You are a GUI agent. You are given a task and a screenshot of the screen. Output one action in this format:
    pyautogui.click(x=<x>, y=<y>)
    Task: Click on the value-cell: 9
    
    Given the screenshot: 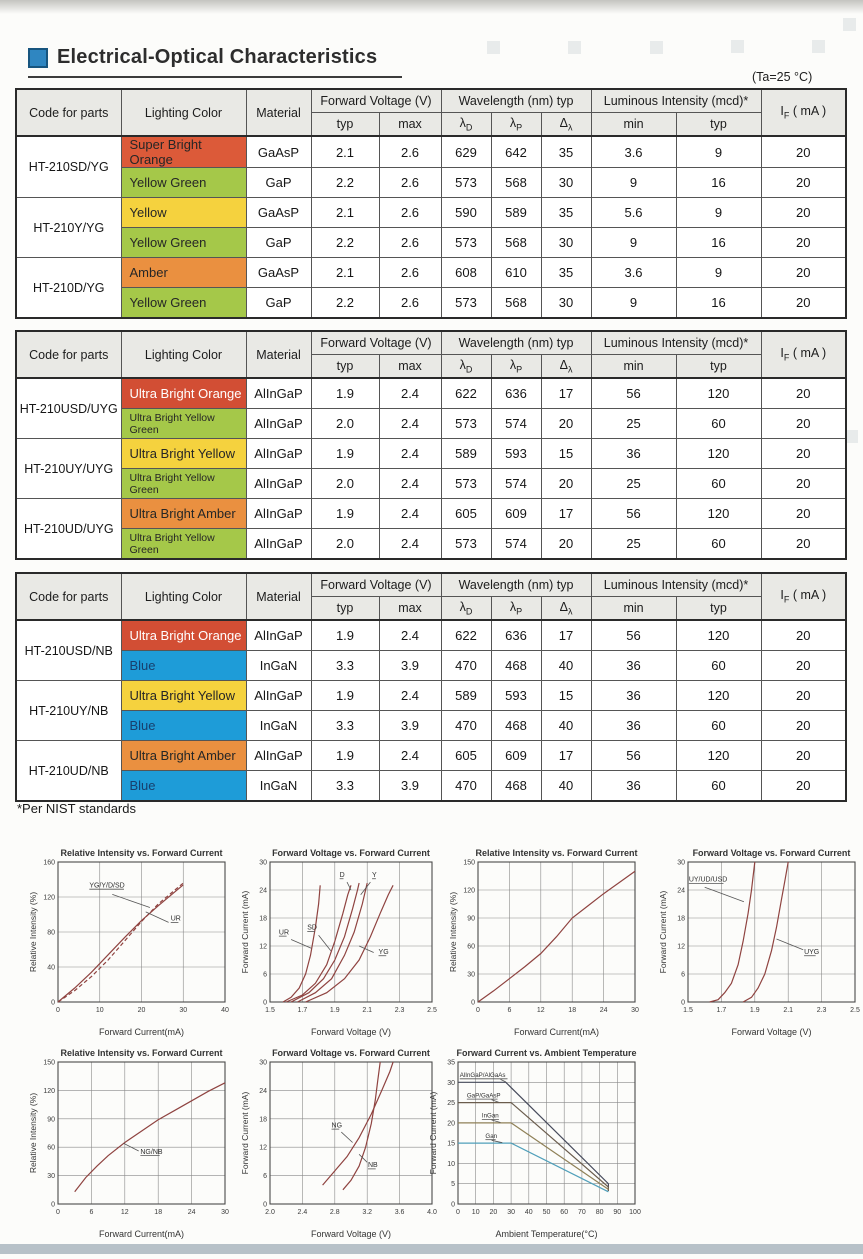 What is the action you would take?
    pyautogui.click(x=718, y=212)
    